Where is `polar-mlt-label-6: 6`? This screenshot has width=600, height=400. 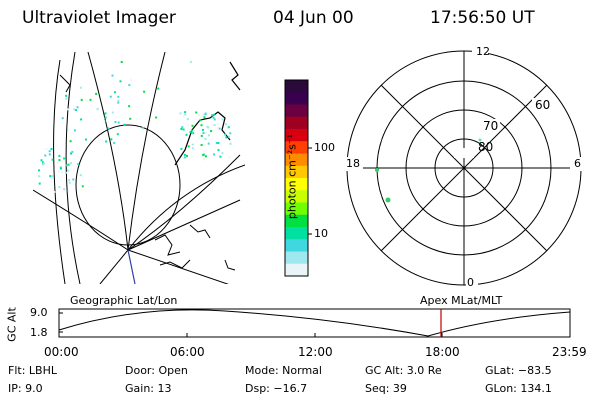 polar-mlt-label-6: 6 is located at coordinates (577, 163).